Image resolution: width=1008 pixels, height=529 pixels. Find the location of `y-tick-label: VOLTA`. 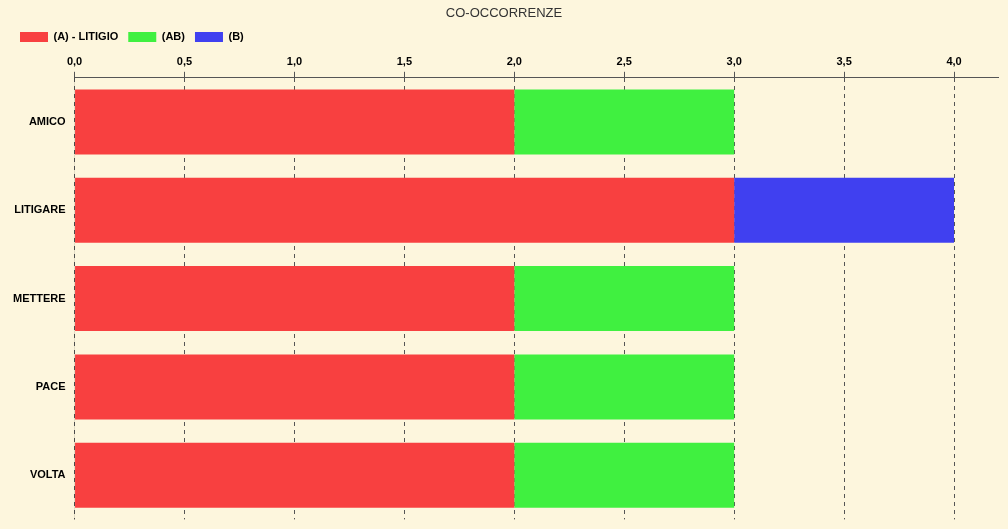

y-tick-label: VOLTA is located at coordinates (47, 474).